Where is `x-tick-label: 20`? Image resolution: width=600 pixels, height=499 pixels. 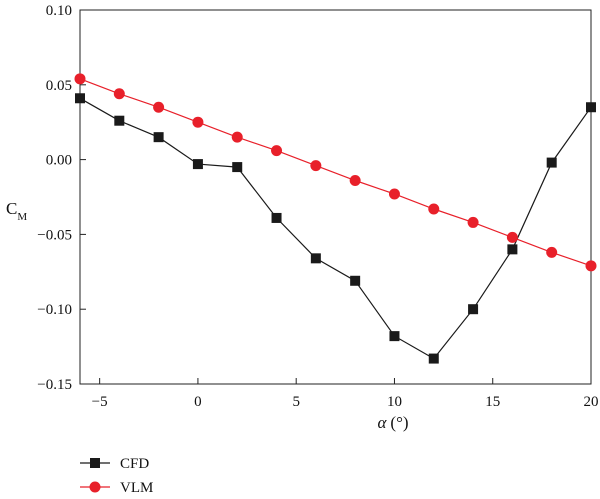 x-tick-label: 20 is located at coordinates (591, 402).